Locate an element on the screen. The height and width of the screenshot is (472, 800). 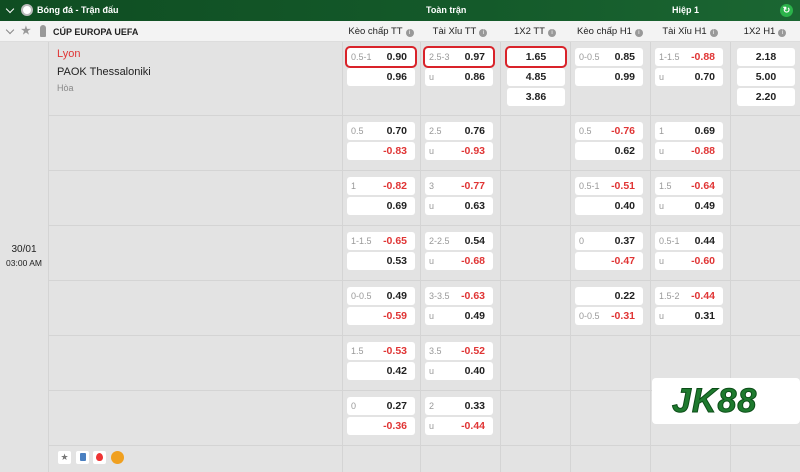
match-time: 03:00 AM is located at coordinates (24, 263).